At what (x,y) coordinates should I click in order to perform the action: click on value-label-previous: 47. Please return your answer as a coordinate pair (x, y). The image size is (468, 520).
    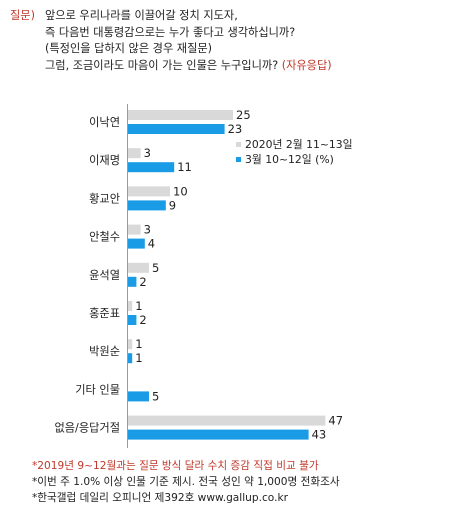
    Looking at the image, I should click on (335, 421).